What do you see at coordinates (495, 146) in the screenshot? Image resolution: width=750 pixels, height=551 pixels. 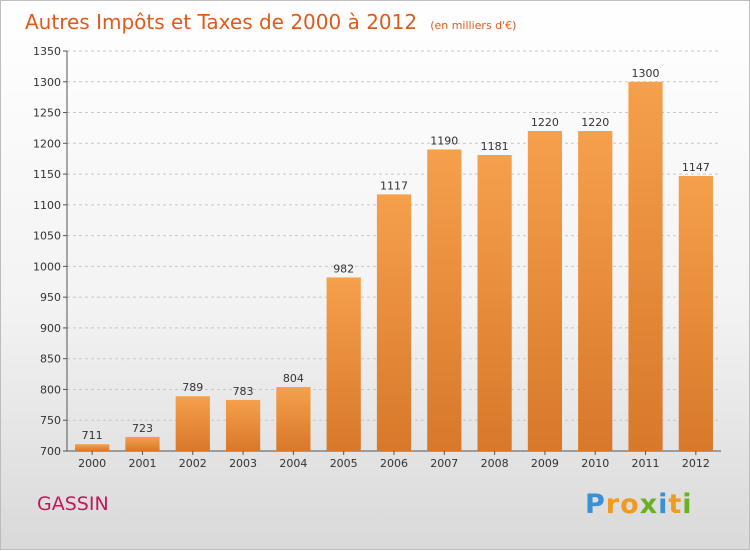 I see `value-label: 1181` at bounding box center [495, 146].